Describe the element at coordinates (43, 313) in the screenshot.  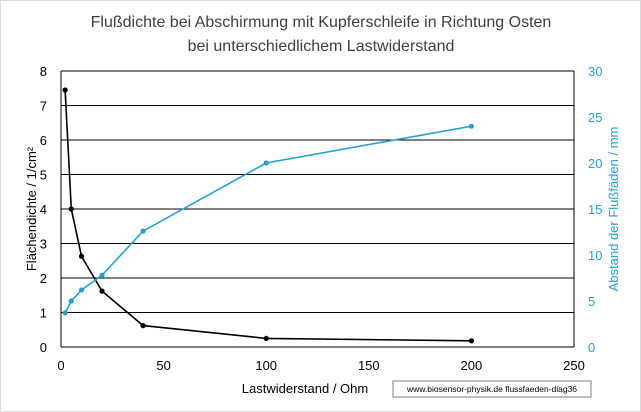
I see `left-tick-label: 1` at that location.